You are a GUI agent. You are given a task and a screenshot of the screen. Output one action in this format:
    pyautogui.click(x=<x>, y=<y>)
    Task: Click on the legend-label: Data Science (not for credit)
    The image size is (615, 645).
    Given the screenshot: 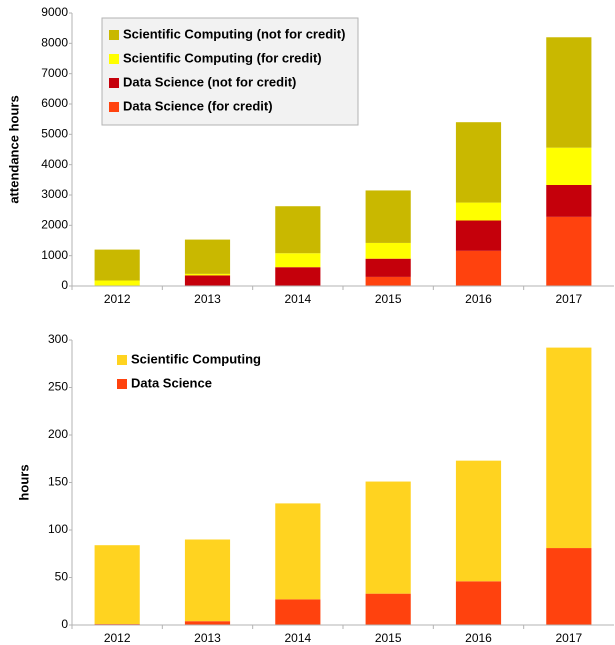 What is the action you would take?
    pyautogui.click(x=209, y=81)
    